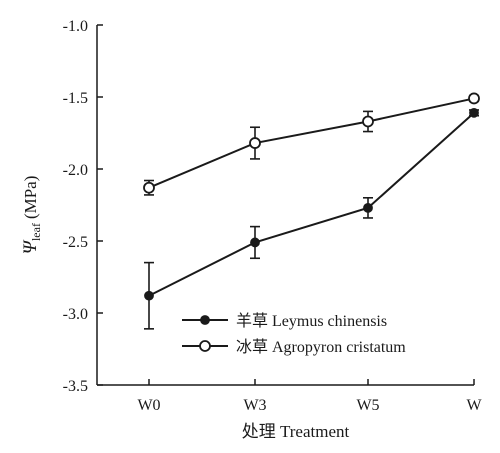  I want to click on y-tick-label: -2.5, so click(75, 242).